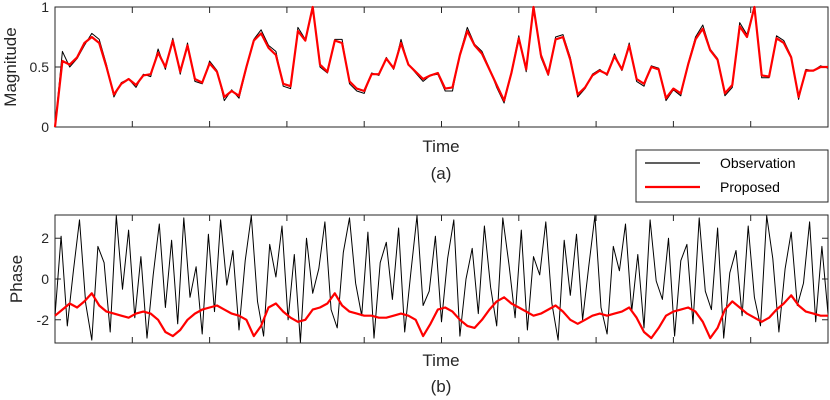 The image size is (830, 400). Describe the element at coordinates (16, 279) in the screenshot. I see `y-axis-title-b: Phase` at that location.